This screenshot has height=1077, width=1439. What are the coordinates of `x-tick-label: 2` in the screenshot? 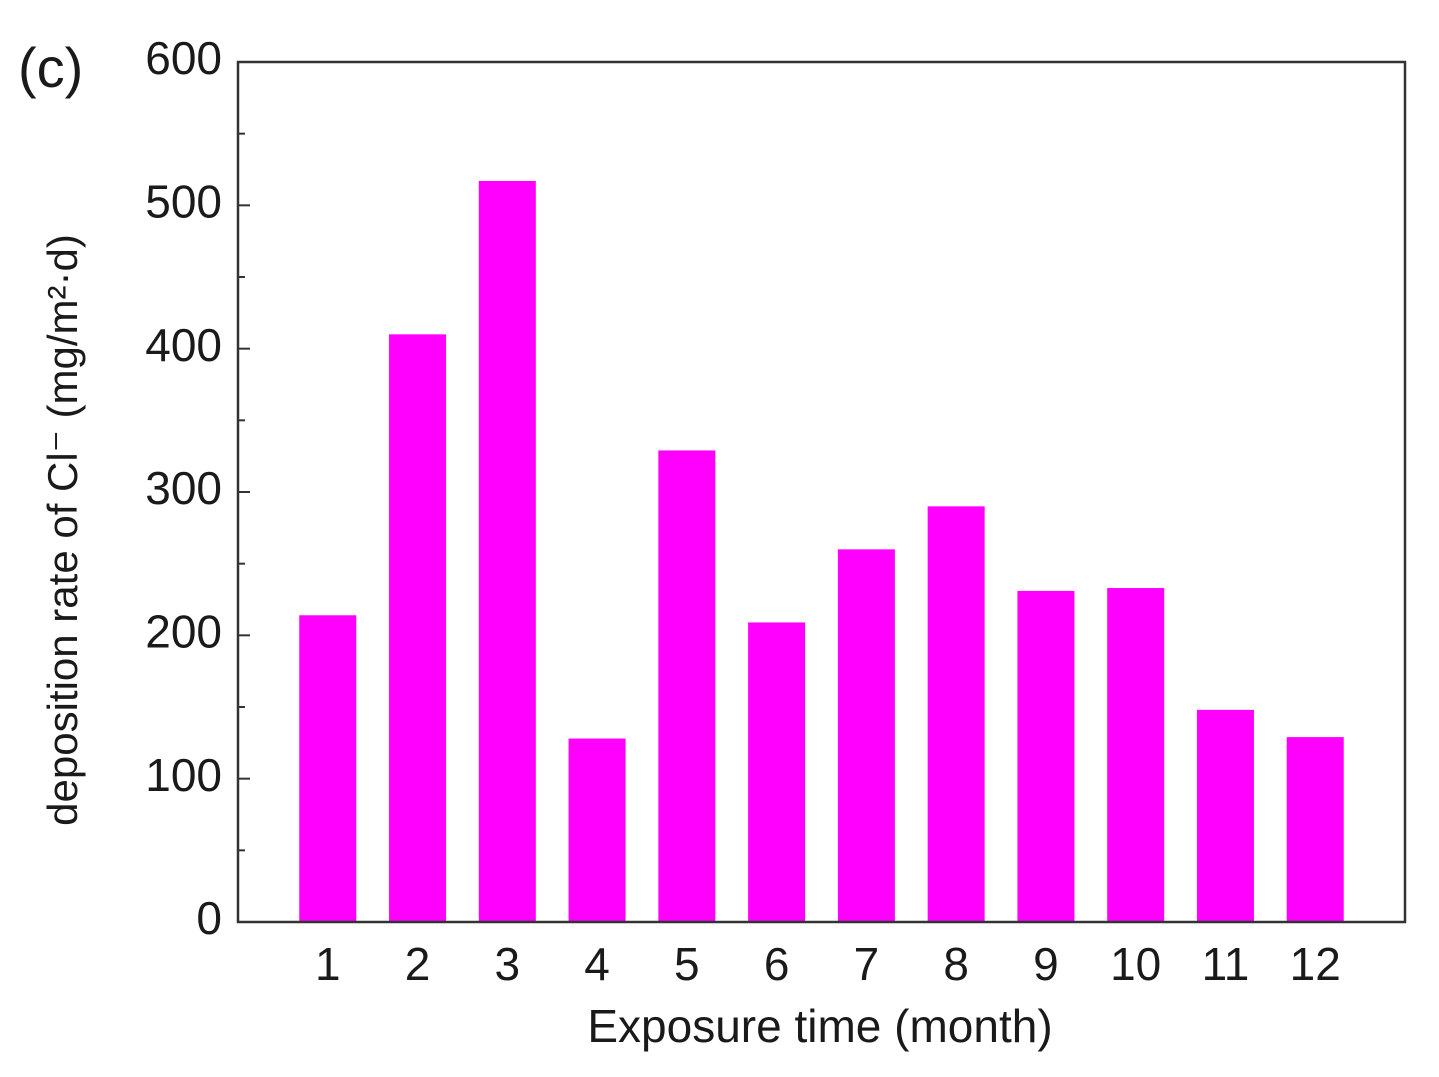 It's located at (418, 964).